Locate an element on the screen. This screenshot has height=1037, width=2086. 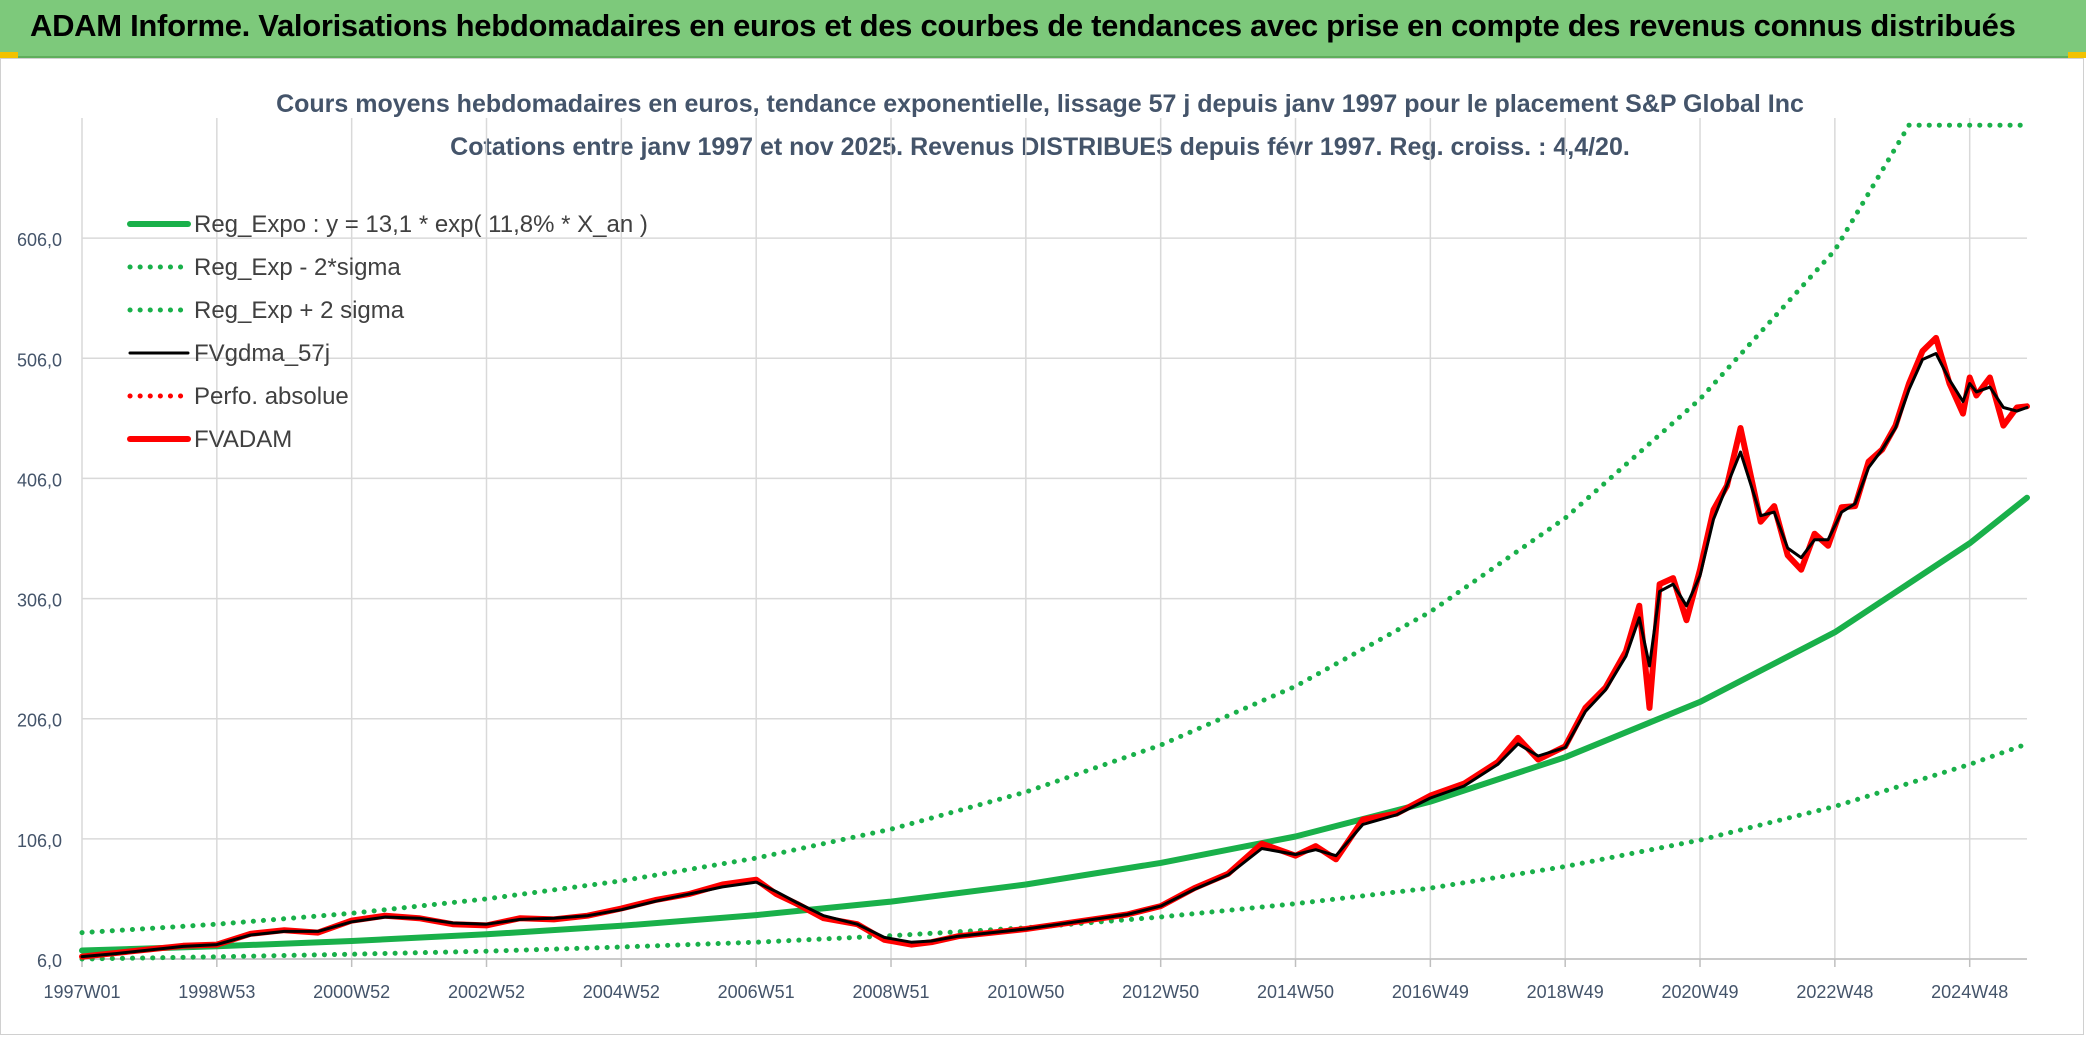
x-tick-label: 1997W01 is located at coordinates (81, 992).